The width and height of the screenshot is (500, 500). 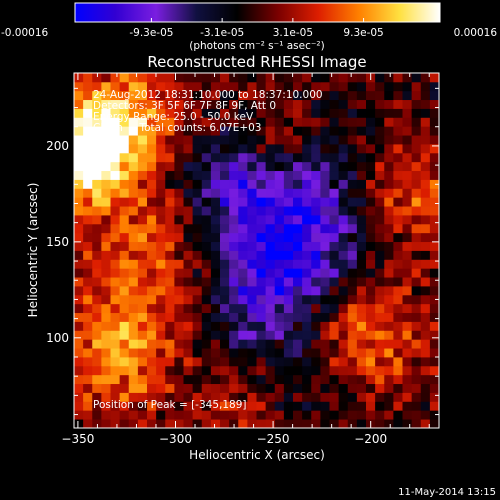 I want to click on annotation-time-range: 24-Aug-2012 18:31:10.000 to 18:37:10.000, so click(x=208, y=95).